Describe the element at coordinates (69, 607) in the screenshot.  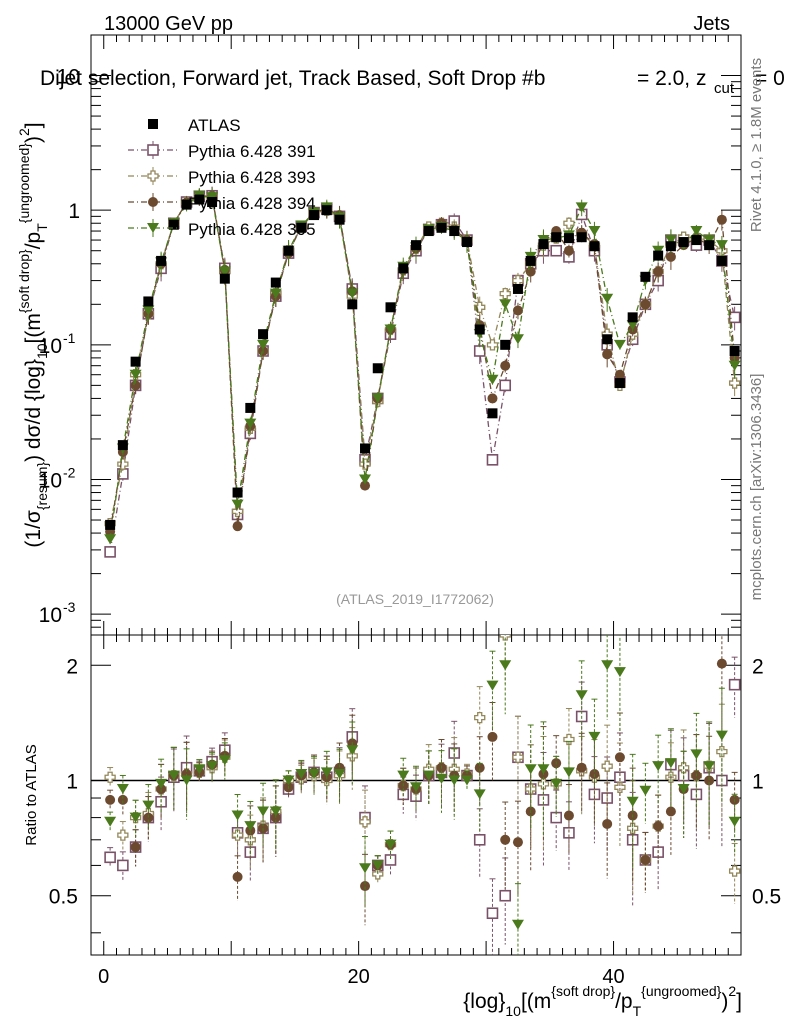
I see `y-tick-label-exp: -3` at that location.